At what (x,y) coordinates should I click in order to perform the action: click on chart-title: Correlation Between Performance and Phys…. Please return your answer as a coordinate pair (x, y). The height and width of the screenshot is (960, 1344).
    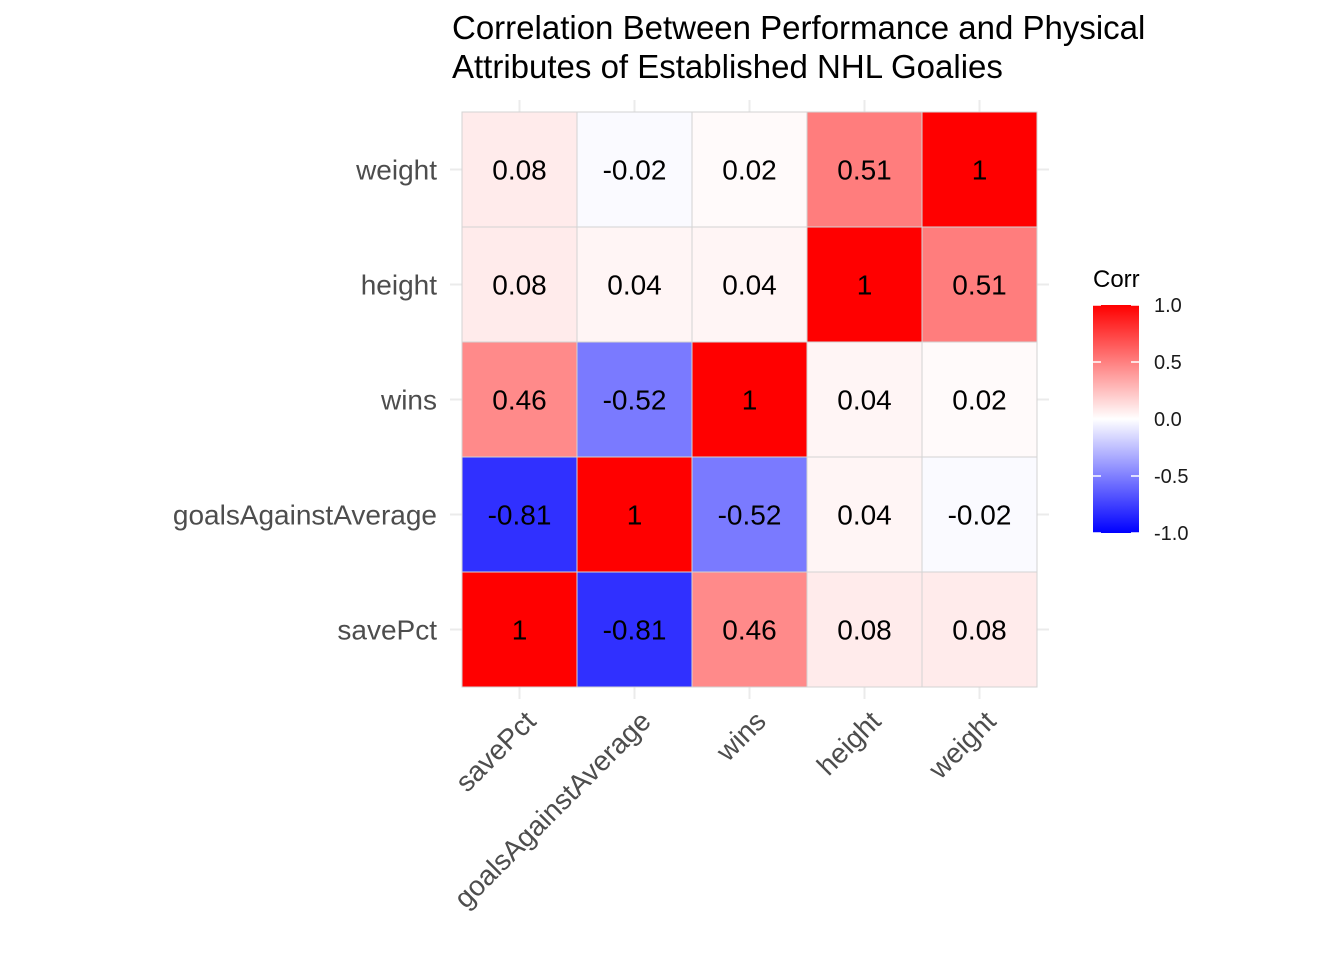
    Looking at the image, I should click on (882, 47).